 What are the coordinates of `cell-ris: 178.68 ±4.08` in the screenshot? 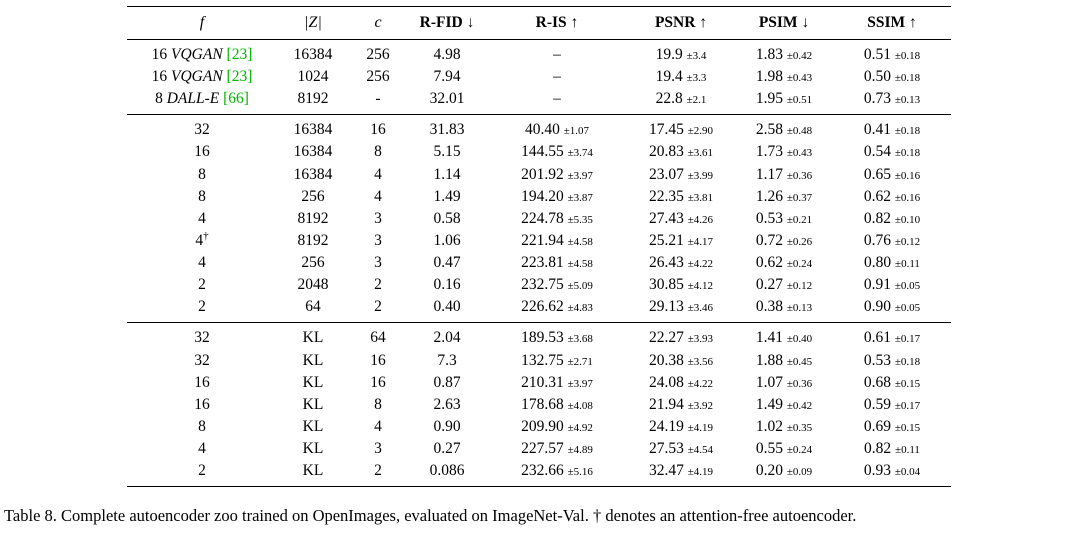 It's located at (557, 405).